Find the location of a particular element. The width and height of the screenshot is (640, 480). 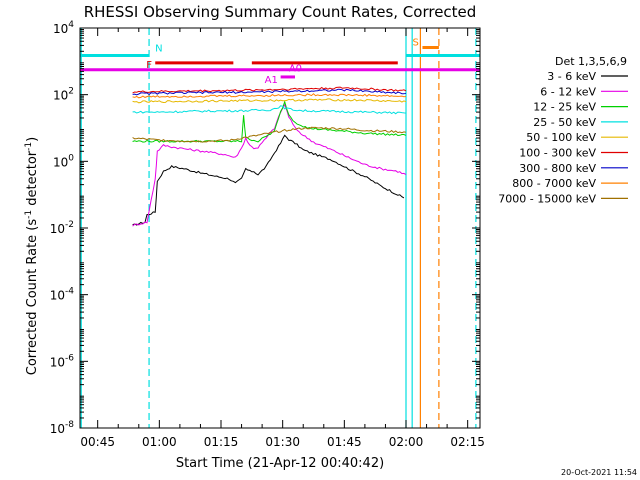

legend-label-0: 3 - 6 keV is located at coordinates (571, 76).